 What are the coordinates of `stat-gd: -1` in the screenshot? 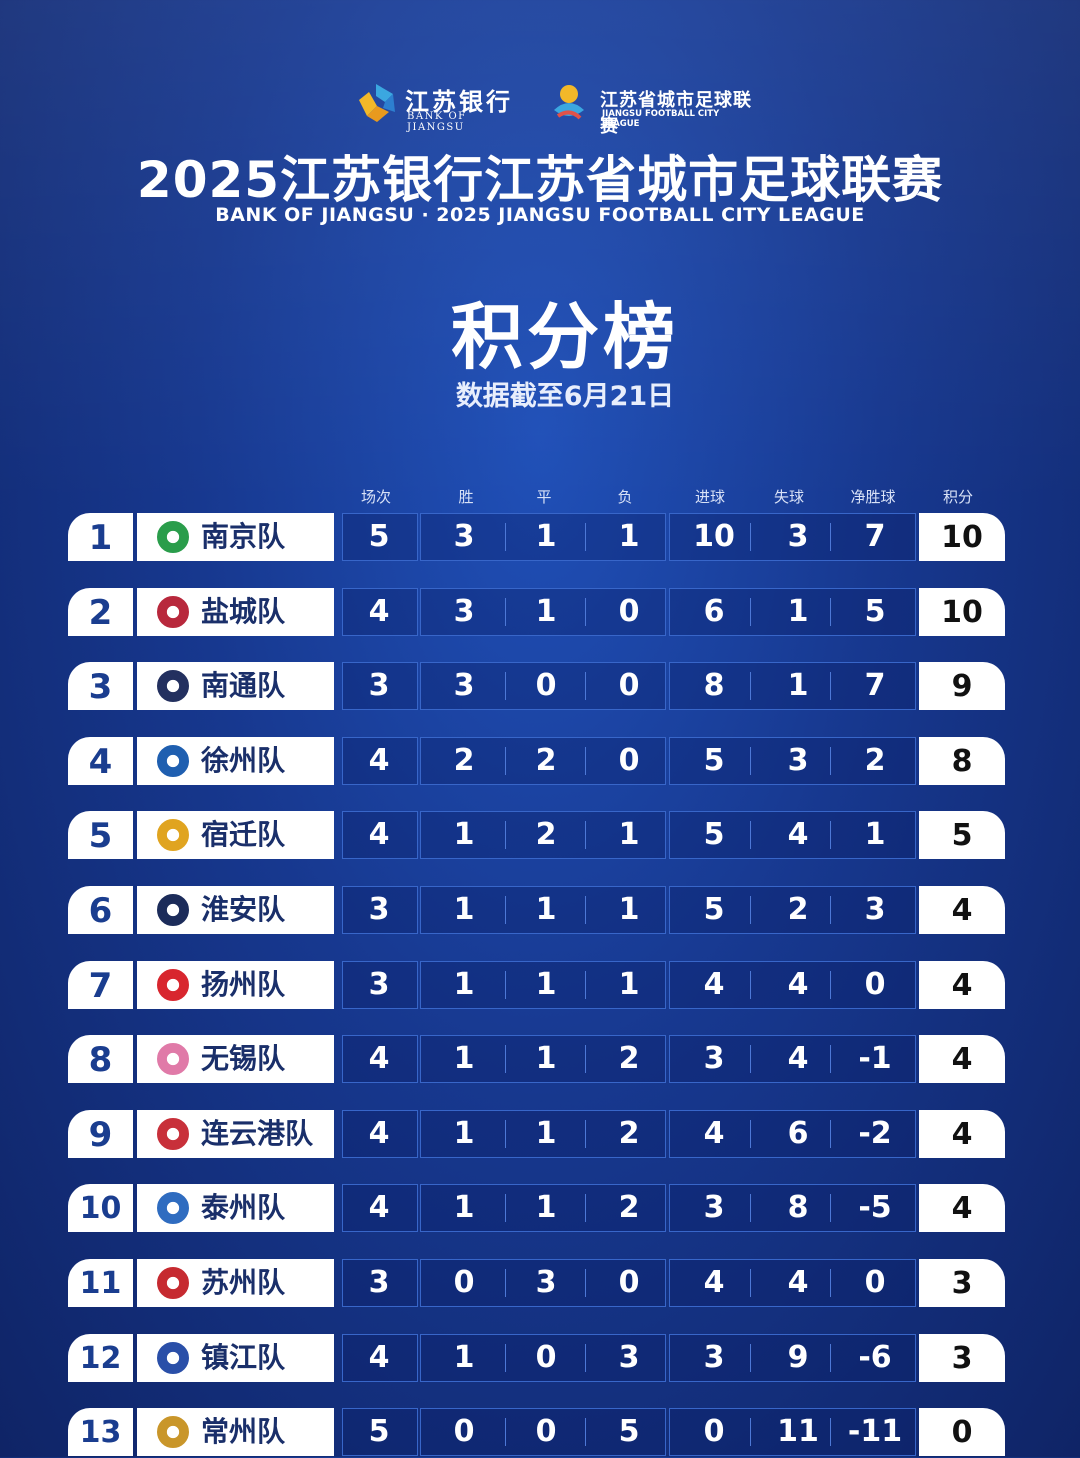 It's located at (875, 1059).